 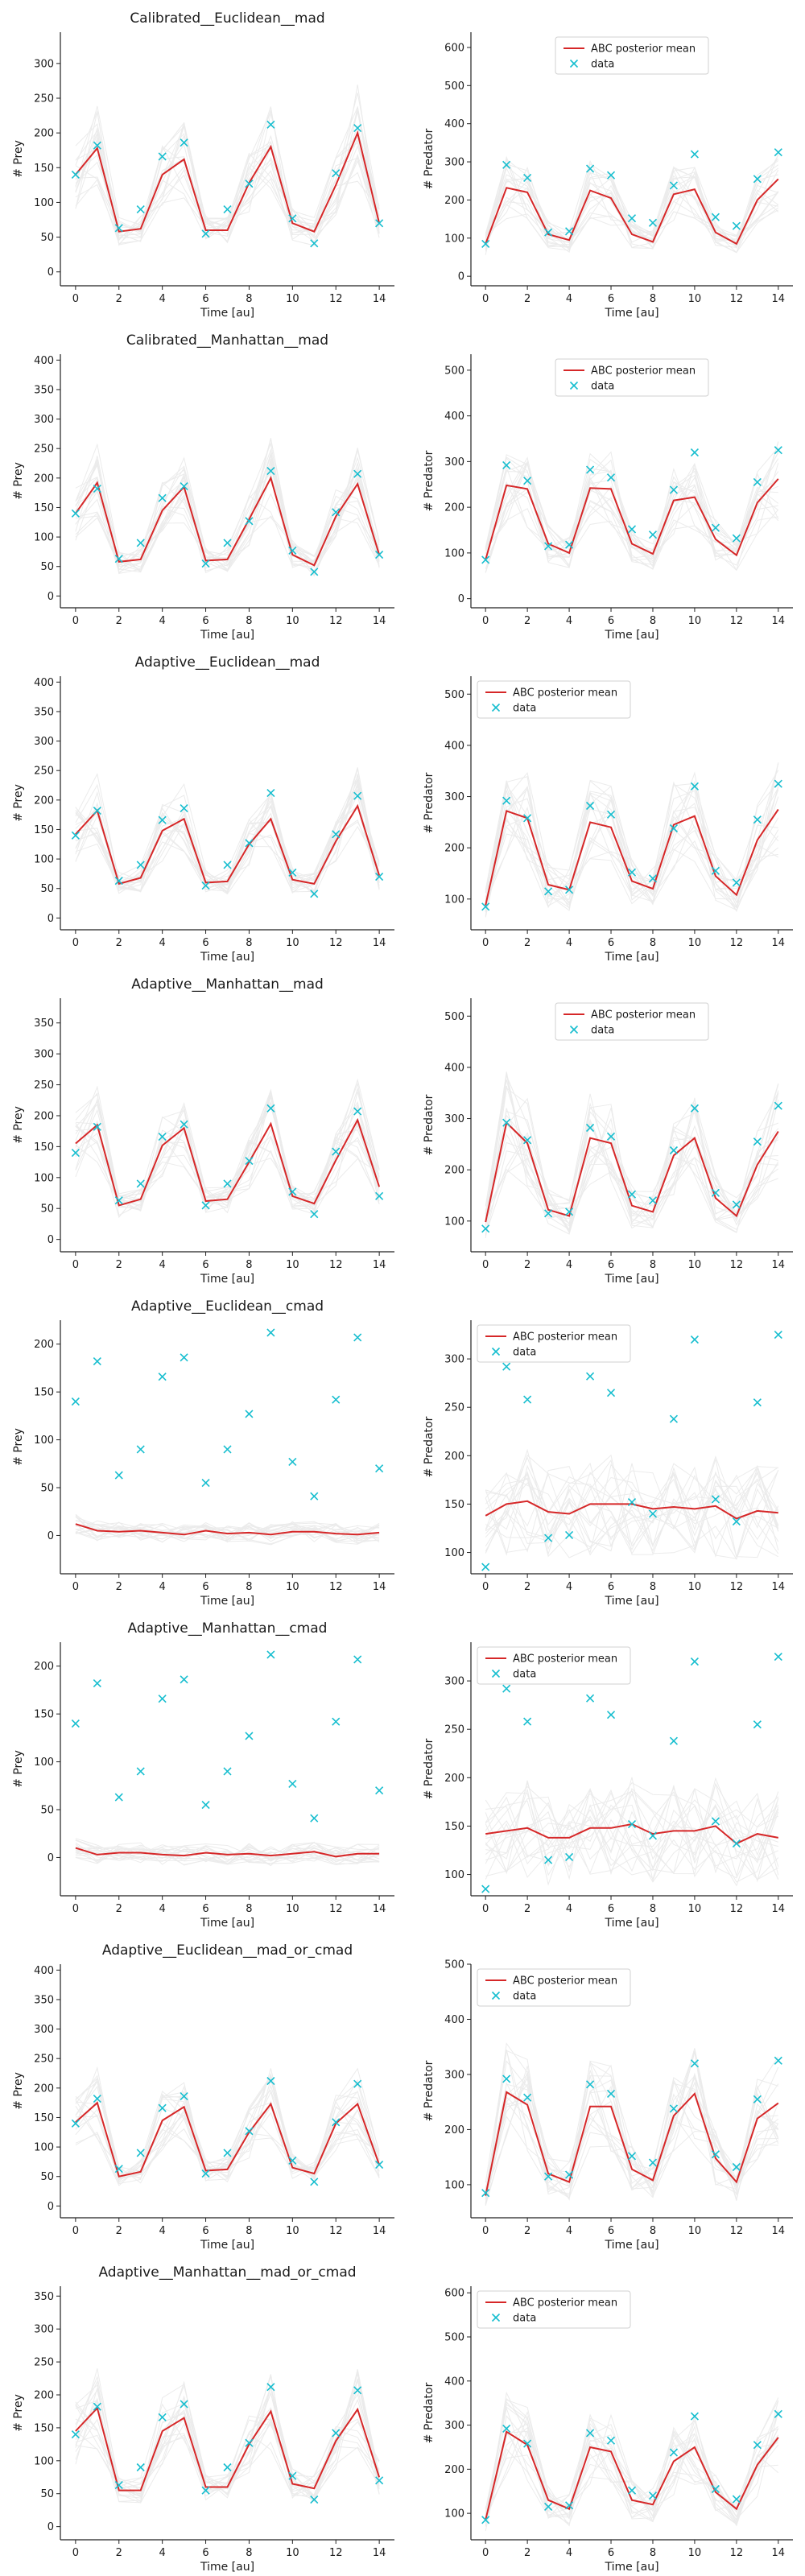 I want to click on y-tick-label: 200, so click(x=454, y=2470).